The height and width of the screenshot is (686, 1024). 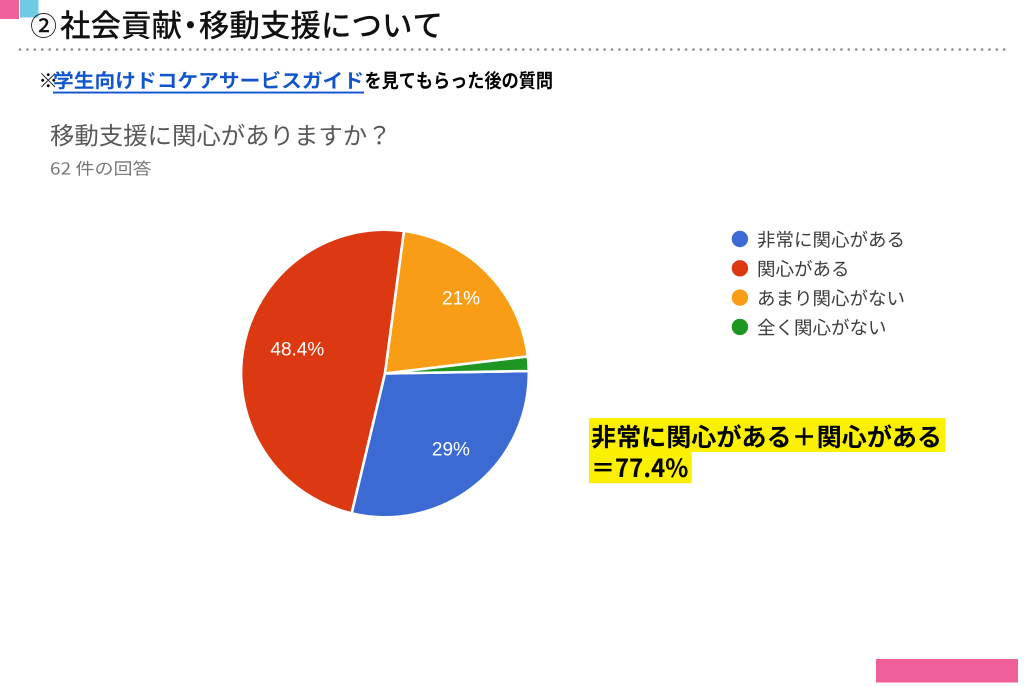 I want to click on svg-text: 21%, so click(x=461, y=299).